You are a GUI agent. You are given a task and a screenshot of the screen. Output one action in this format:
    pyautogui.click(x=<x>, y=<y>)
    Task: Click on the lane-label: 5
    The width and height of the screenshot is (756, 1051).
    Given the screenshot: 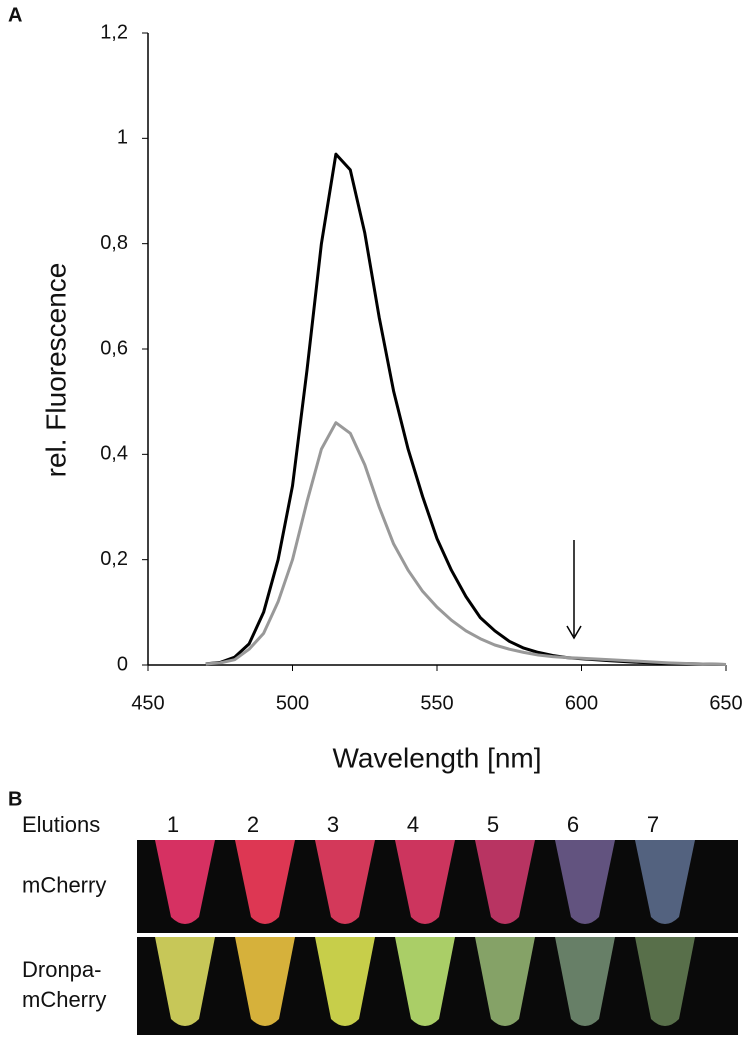 What is the action you would take?
    pyautogui.click(x=493, y=824)
    